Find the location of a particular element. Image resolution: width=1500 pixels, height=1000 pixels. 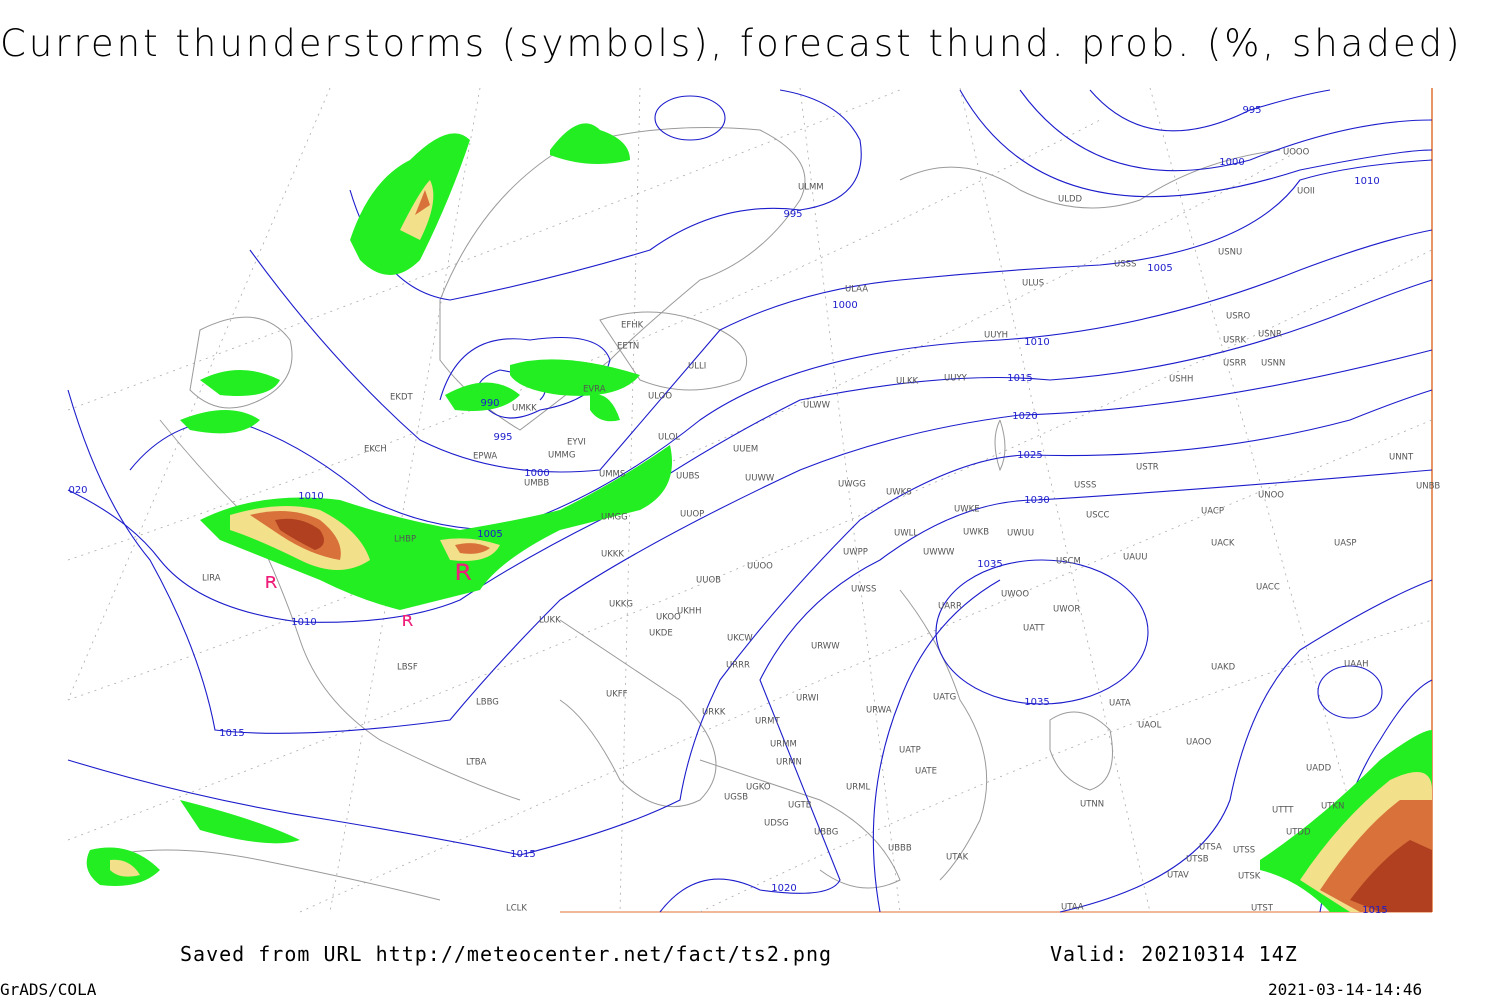

station-label: UBBB is located at coordinates (900, 849).